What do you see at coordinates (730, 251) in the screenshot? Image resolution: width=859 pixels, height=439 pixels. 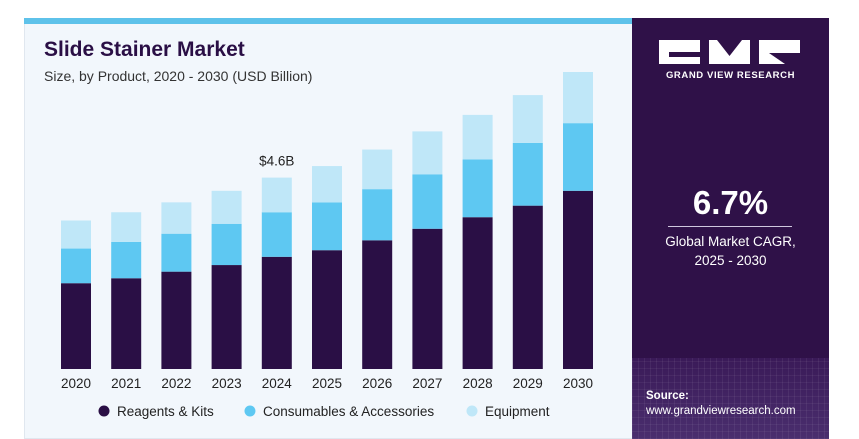 I see `cagr-label: Global Market CAGR, 2025 - 2030` at bounding box center [730, 251].